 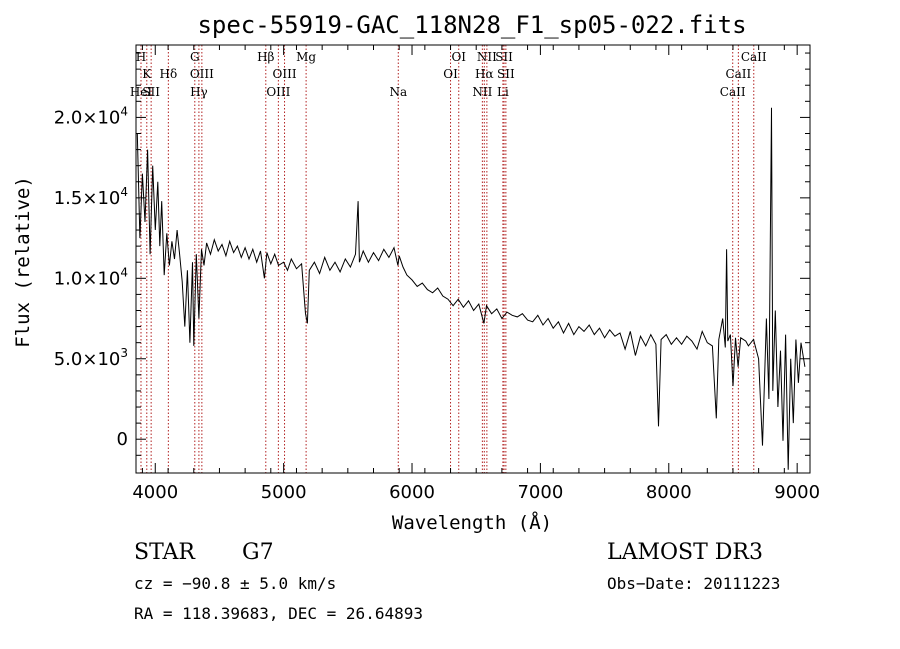 I want to click on x-tick-label-7000: 7000, so click(x=540, y=492).